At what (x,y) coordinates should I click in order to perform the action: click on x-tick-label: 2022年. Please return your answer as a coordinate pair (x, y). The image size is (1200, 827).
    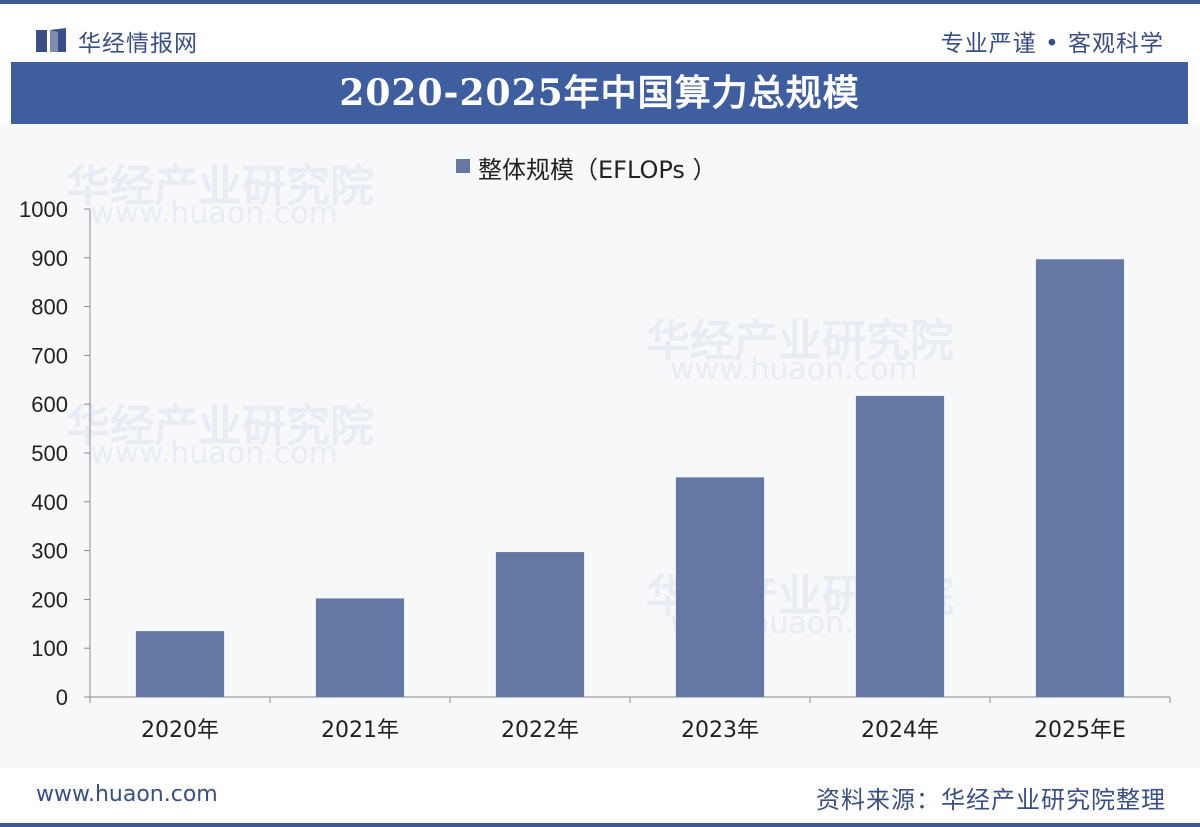
    Looking at the image, I should click on (540, 730).